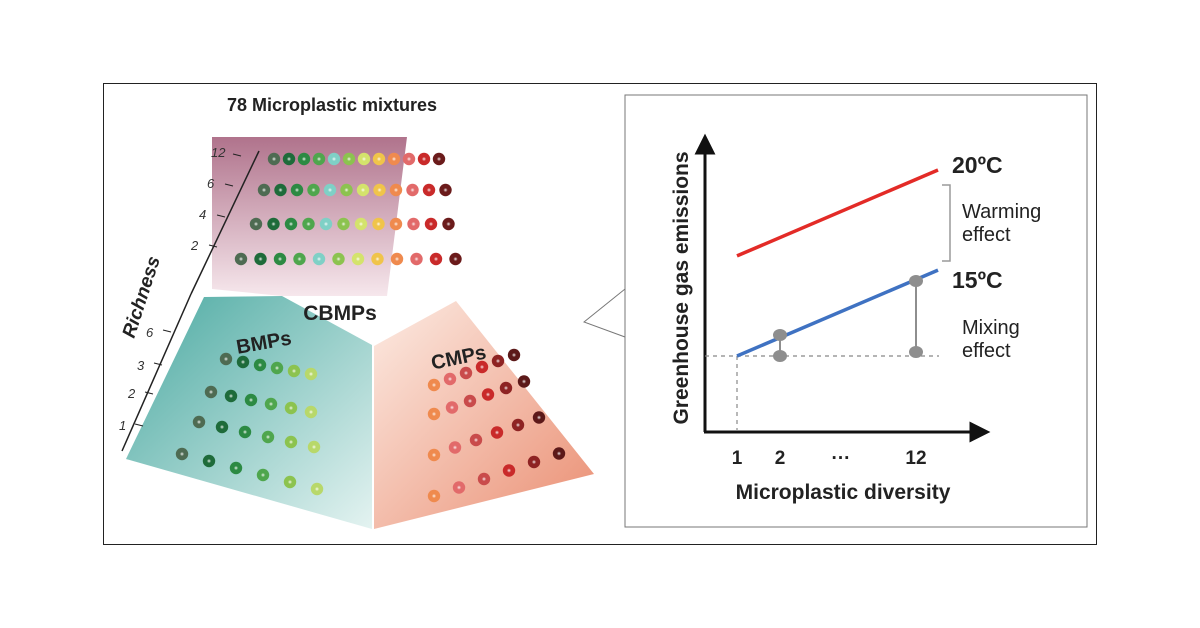 This screenshot has height=628, width=1200. Describe the element at coordinates (194, 245) in the screenshot. I see `richness-tick-2-upper: 2` at that location.